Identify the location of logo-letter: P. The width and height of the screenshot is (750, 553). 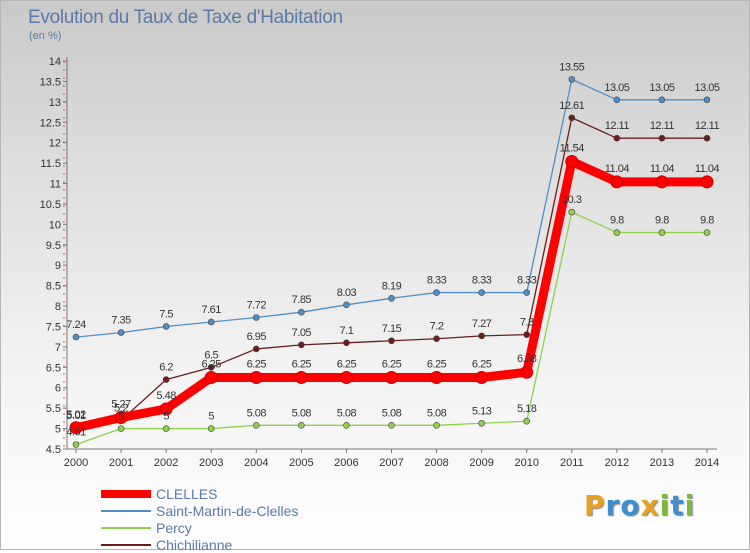
(595, 505).